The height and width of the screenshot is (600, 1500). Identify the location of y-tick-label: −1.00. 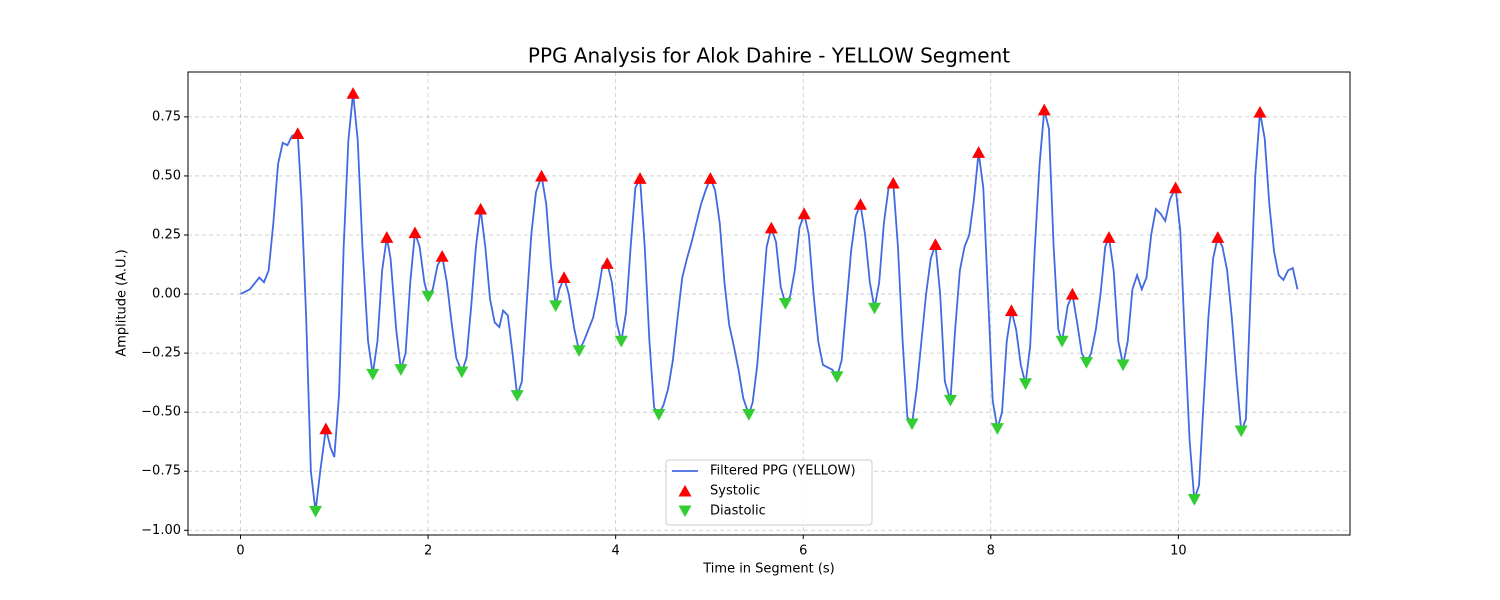
(161, 530).